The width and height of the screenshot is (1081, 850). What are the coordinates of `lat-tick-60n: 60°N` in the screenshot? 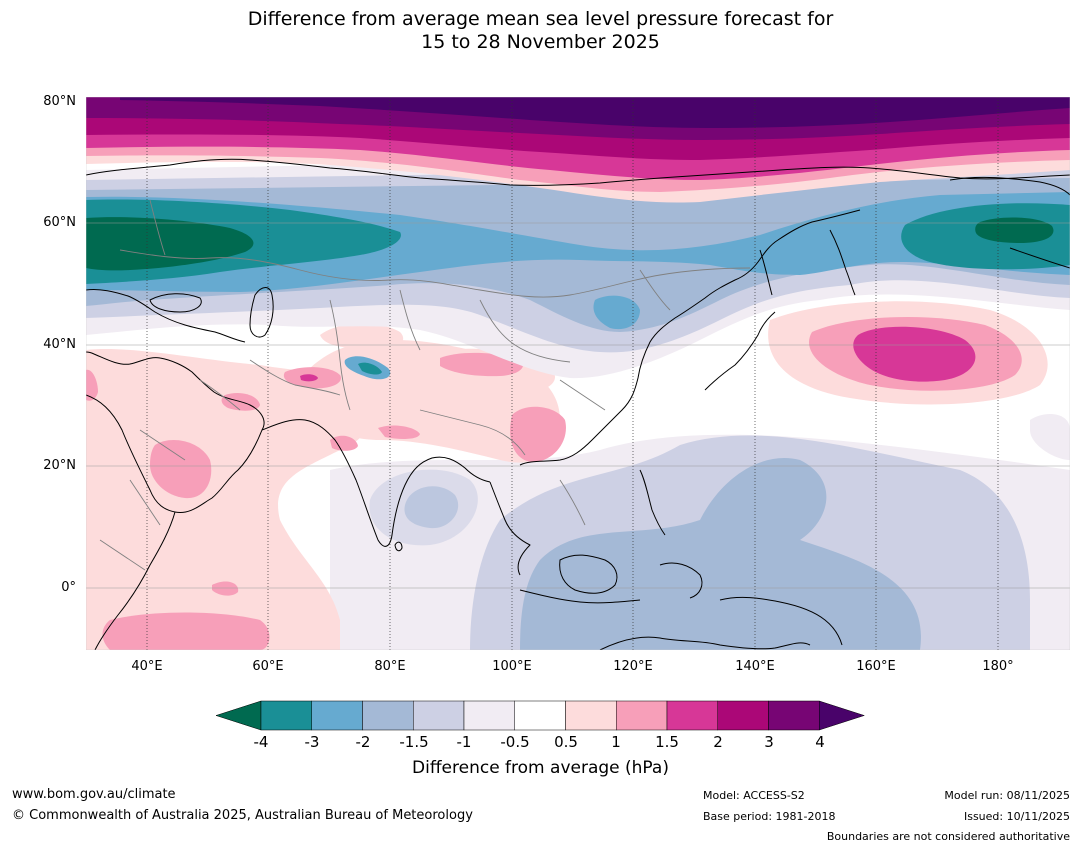 It's located at (59, 222).